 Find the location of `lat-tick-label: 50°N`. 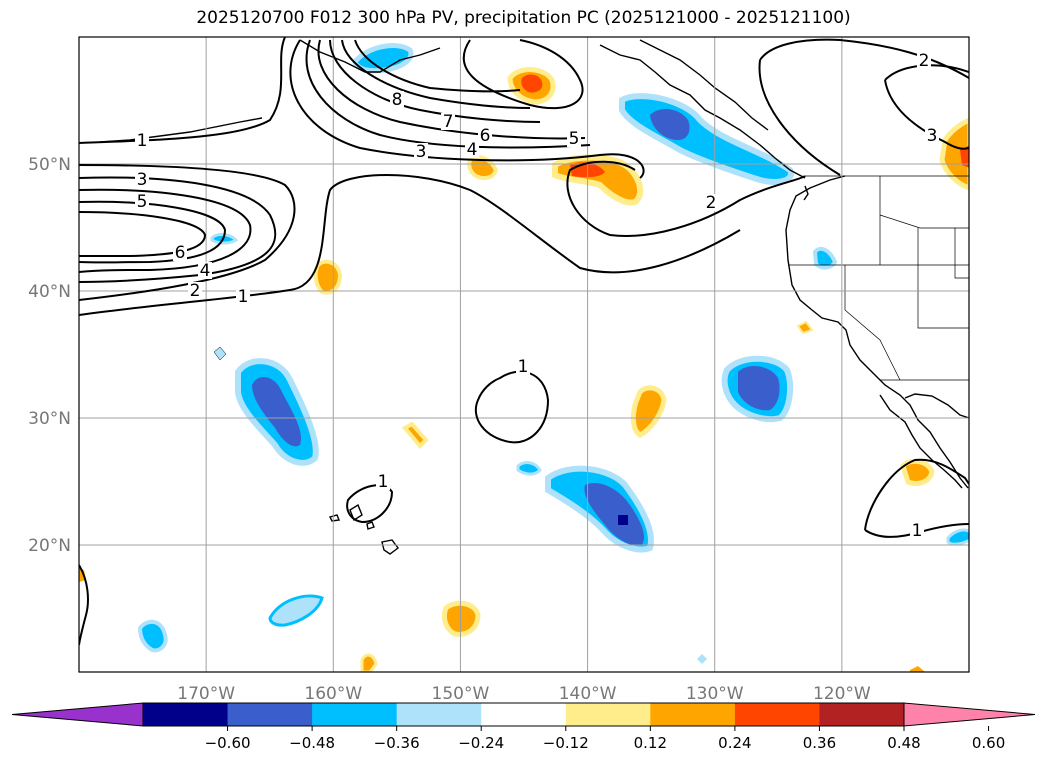

lat-tick-label: 50°N is located at coordinates (49, 165).